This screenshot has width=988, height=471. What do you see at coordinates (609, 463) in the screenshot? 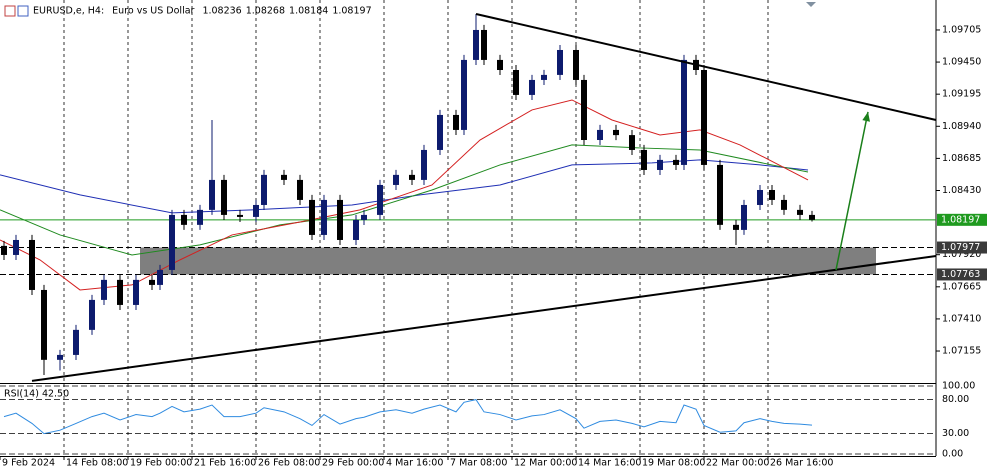
I see `x-tick-label: 14 Mar 16:00` at bounding box center [609, 463].